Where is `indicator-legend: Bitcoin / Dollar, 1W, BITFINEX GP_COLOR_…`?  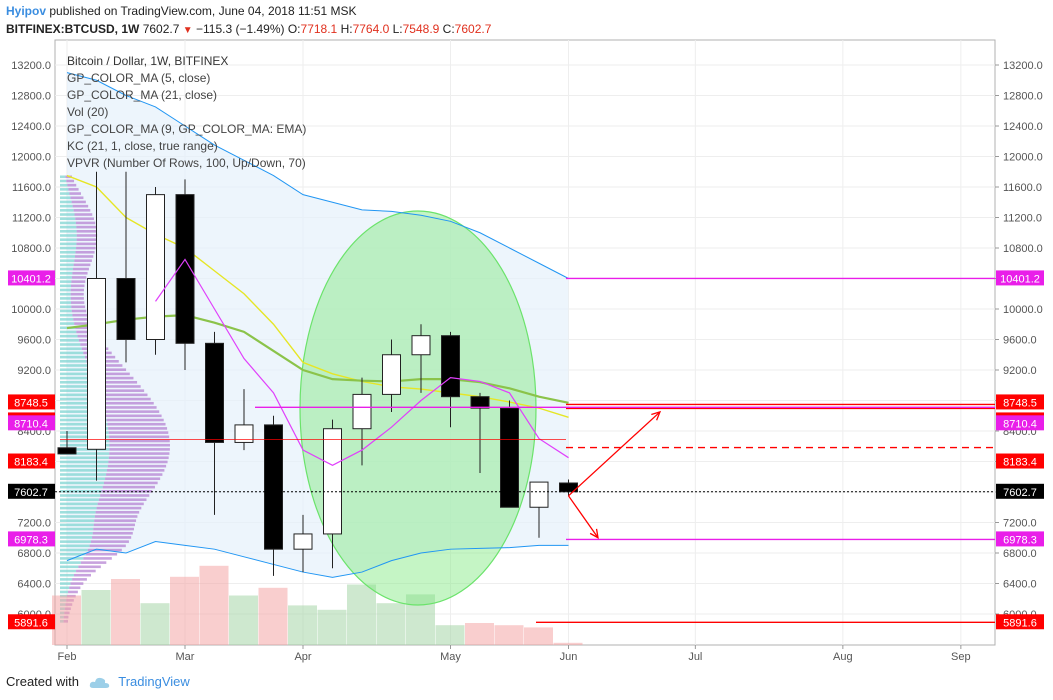 indicator-legend: Bitcoin / Dollar, 1W, BITFINEX GP_COLOR_… is located at coordinates (186, 112).